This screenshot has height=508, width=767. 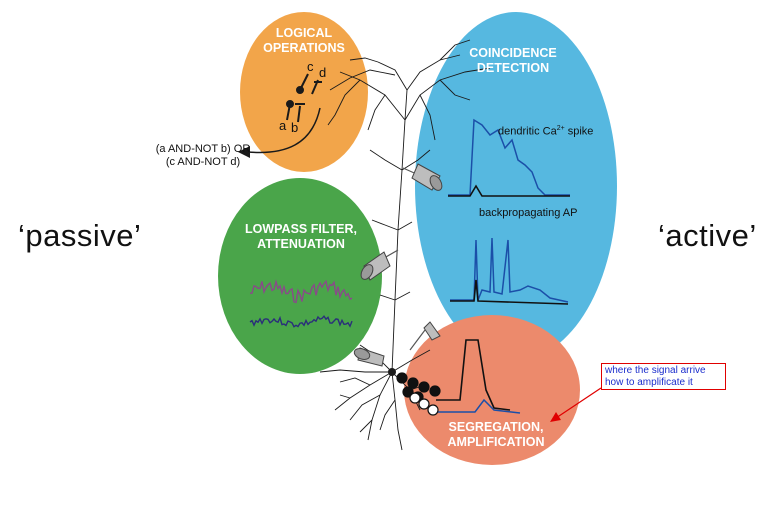 I want to click on logic-formula: (a AND-NOT b) OR (c AND-NOT d), so click(x=203, y=155).